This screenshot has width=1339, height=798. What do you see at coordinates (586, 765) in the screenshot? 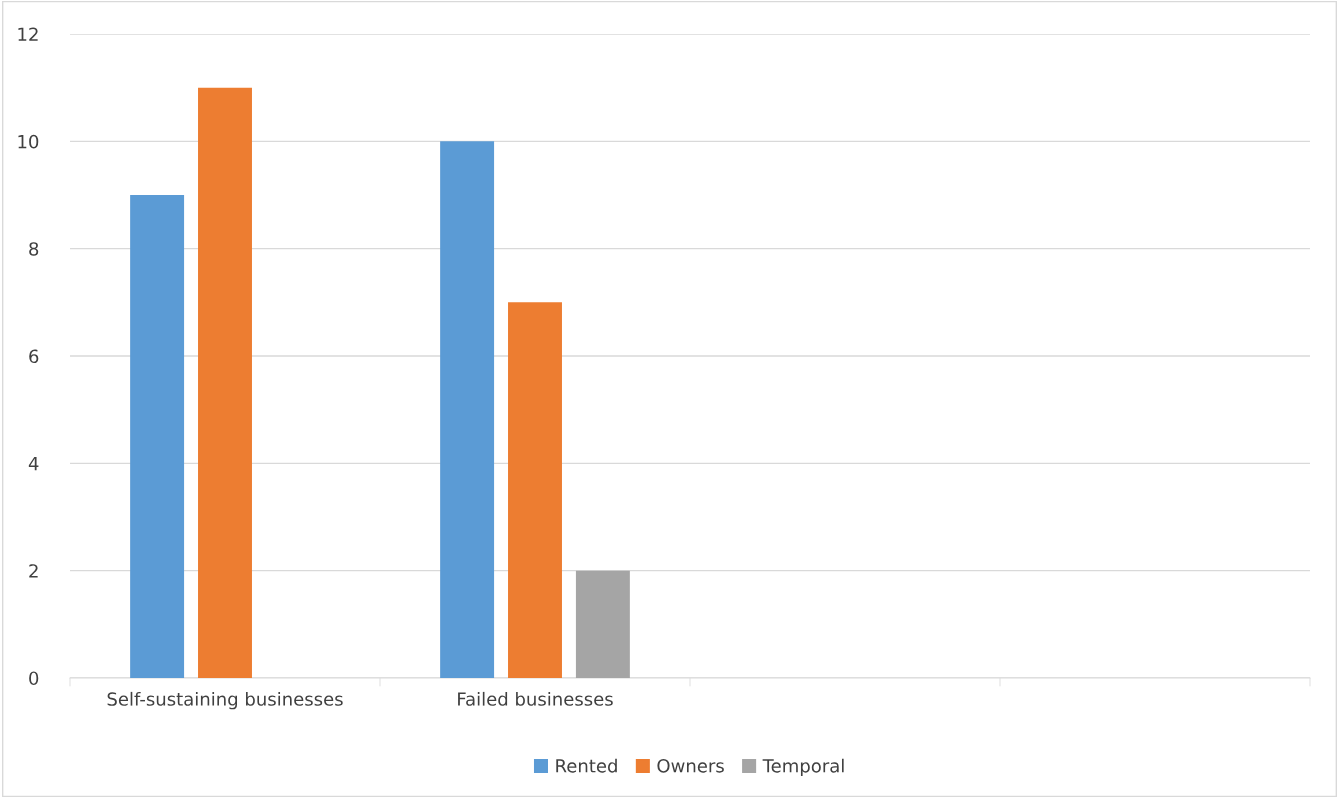
I see `legend-label: Rented` at bounding box center [586, 765].